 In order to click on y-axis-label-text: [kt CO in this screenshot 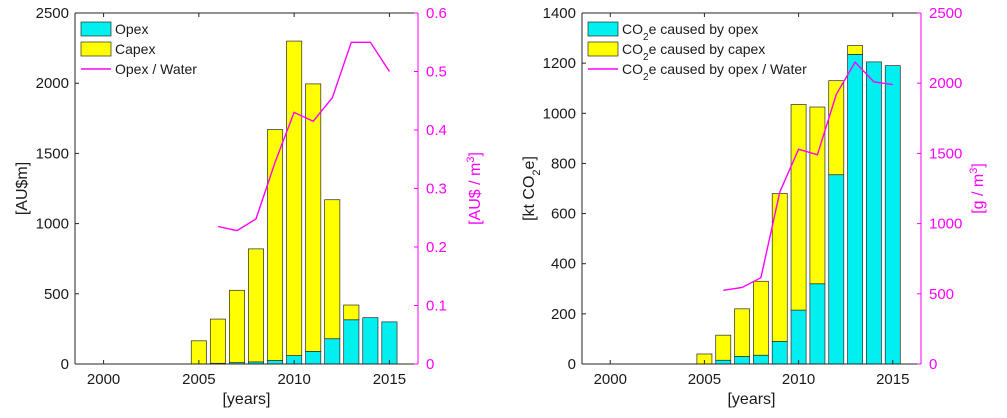, I will do `click(529, 198)`.